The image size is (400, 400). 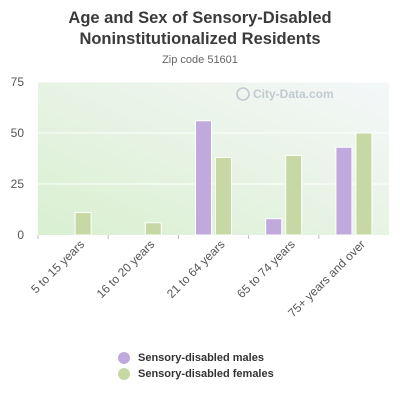 What do you see at coordinates (18, 184) in the screenshot?
I see `y-tick-label: 25` at bounding box center [18, 184].